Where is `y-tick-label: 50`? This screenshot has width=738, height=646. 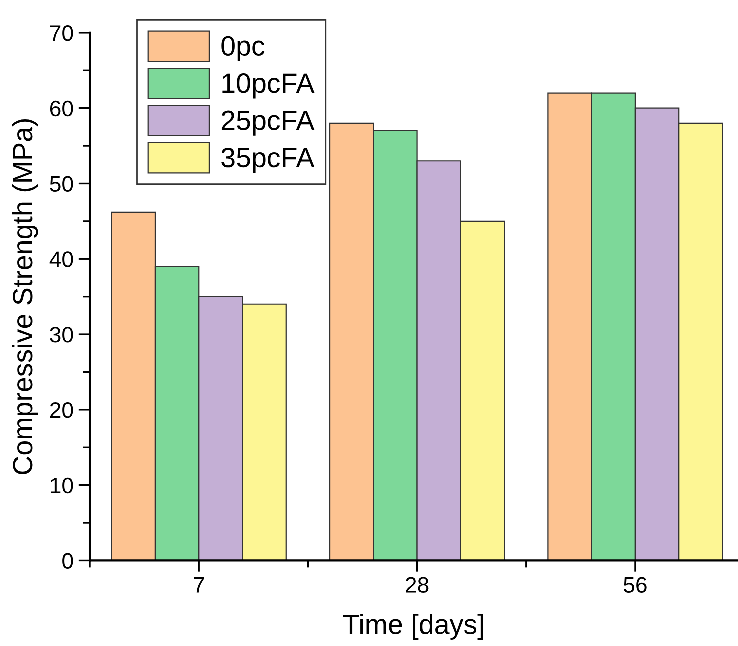 y-tick-label: 50 is located at coordinates (62, 184).